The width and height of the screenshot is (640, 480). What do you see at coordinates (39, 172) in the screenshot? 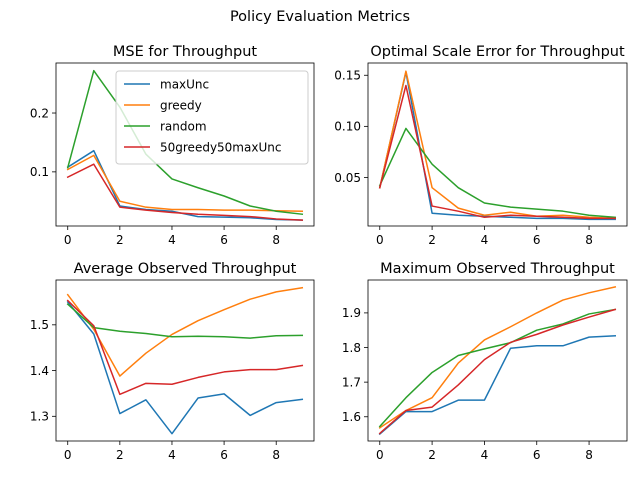
I see `y-tick-label: 0.1` at bounding box center [39, 172].